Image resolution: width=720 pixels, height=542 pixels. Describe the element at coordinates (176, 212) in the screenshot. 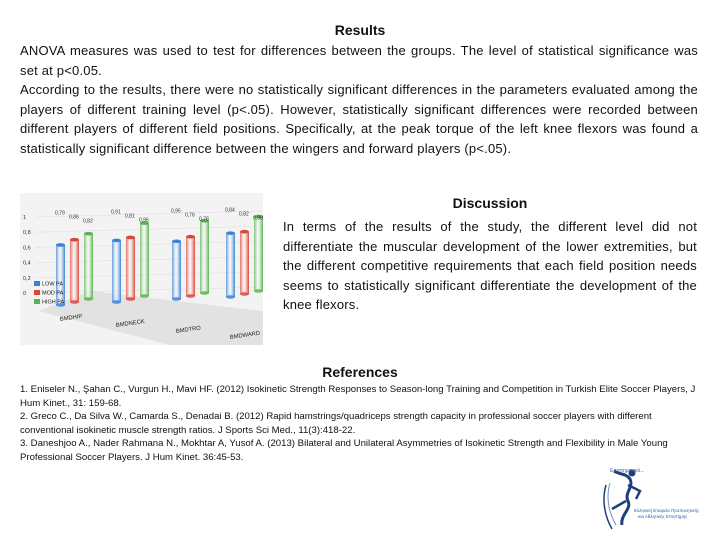

I see `data-label: 0,95` at that location.